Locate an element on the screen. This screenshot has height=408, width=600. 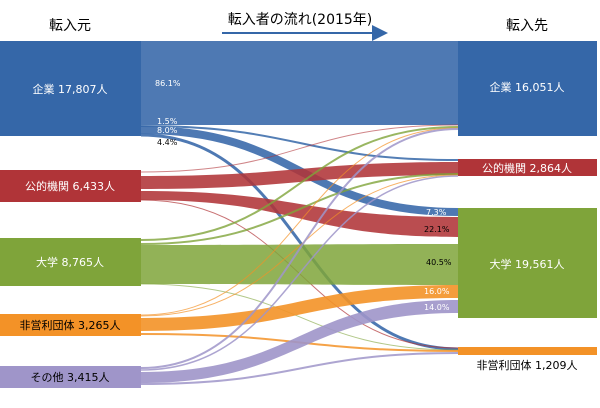
source-node-public: 公的機関 6,433人 is located at coordinates (70, 186).